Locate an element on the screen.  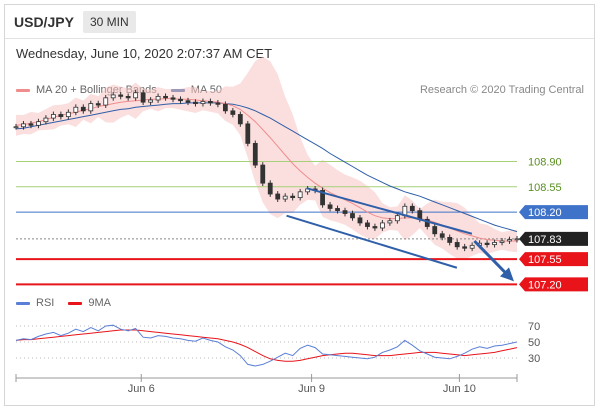
rsi-tick-label: 50 is located at coordinates (534, 343).